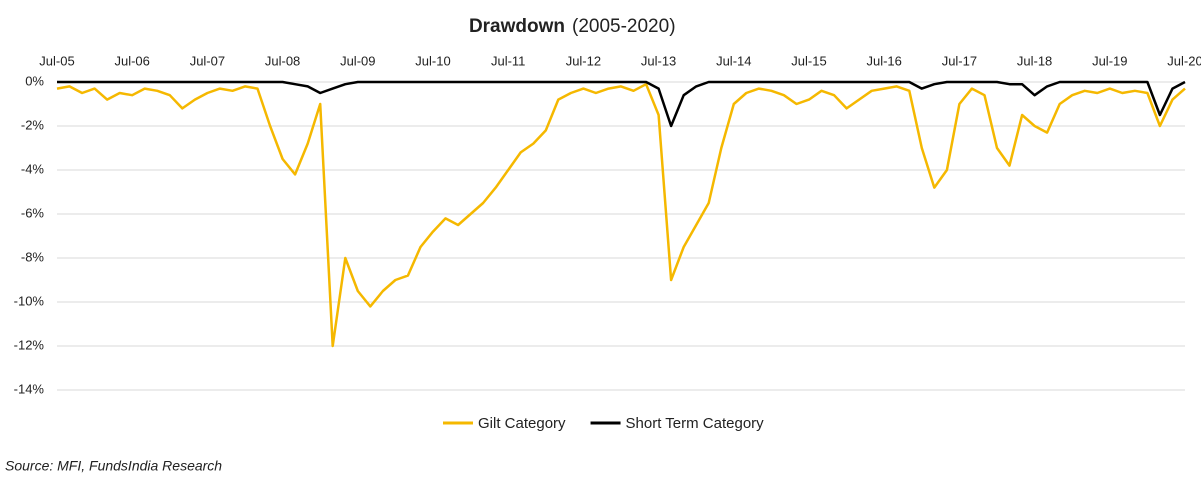  What do you see at coordinates (34, 80) in the screenshot?
I see `y-tick-label: 0%` at bounding box center [34, 80].